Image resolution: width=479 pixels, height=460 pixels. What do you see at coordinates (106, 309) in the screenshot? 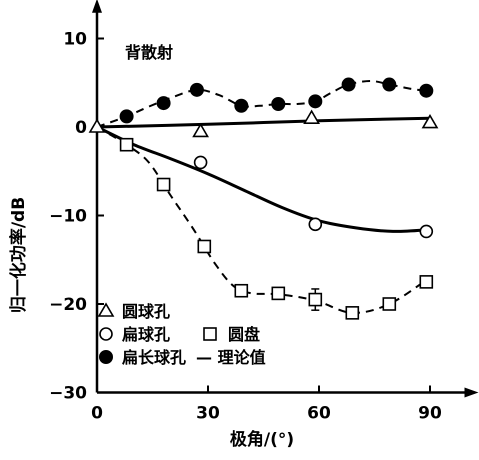
I see `legend-marker-sphere` at bounding box center [106, 309].